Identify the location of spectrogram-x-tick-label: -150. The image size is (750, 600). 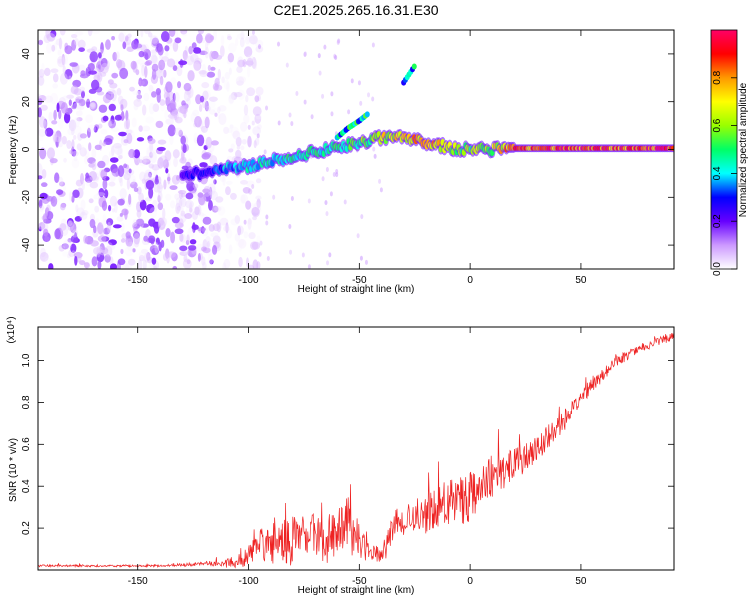
(138, 280).